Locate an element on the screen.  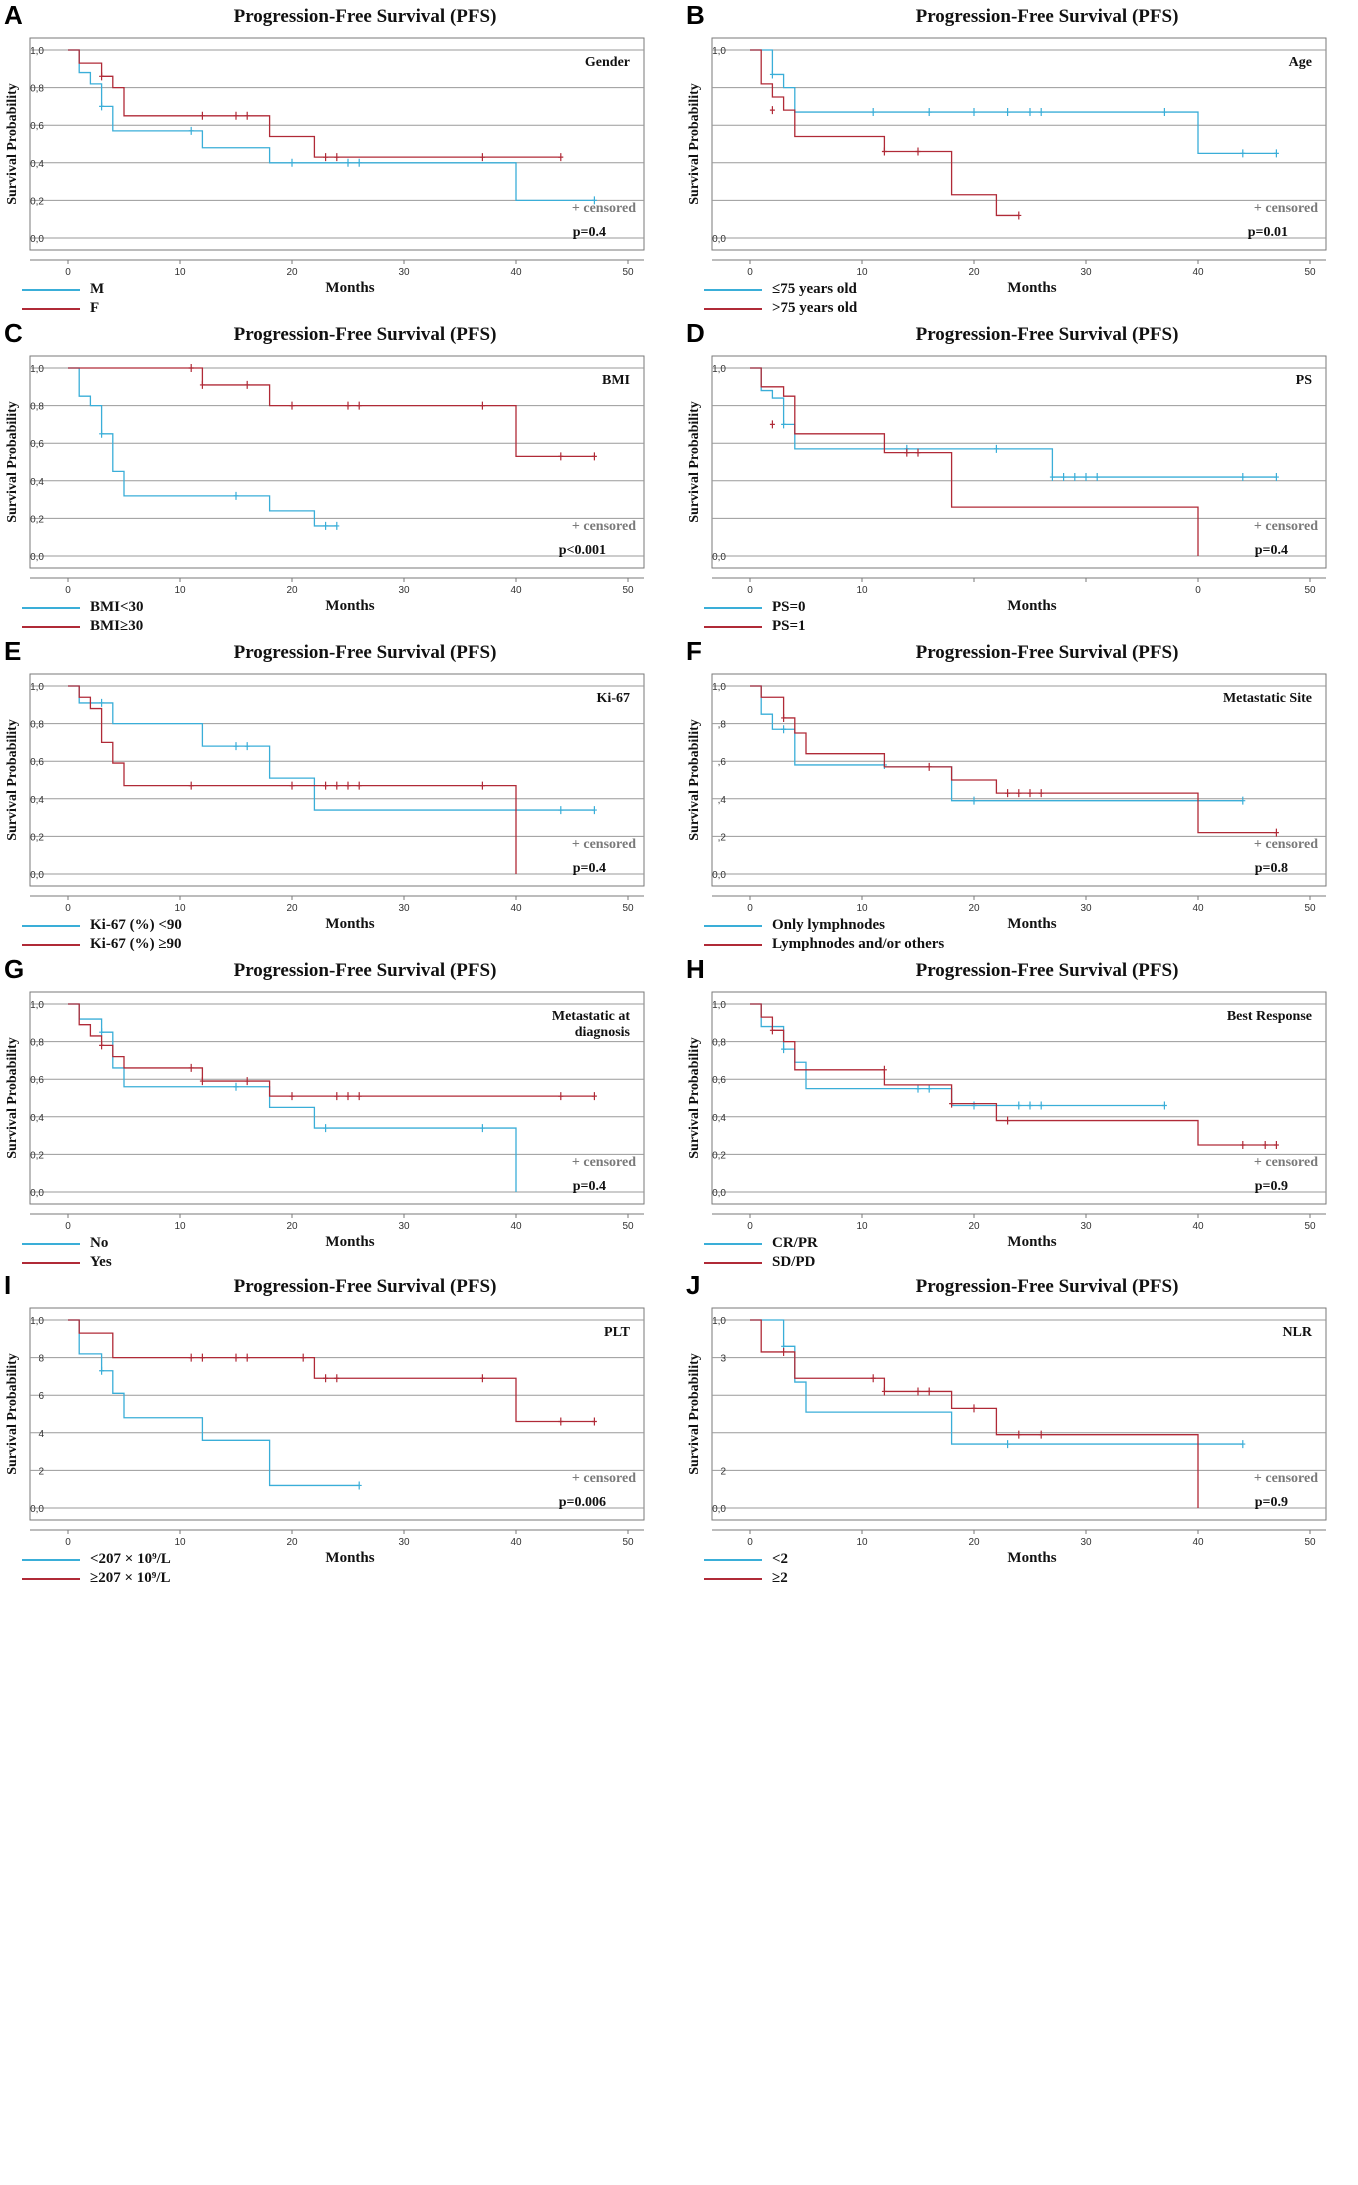
legend-item: Only lymphnodes is located at coordinates (824, 925).